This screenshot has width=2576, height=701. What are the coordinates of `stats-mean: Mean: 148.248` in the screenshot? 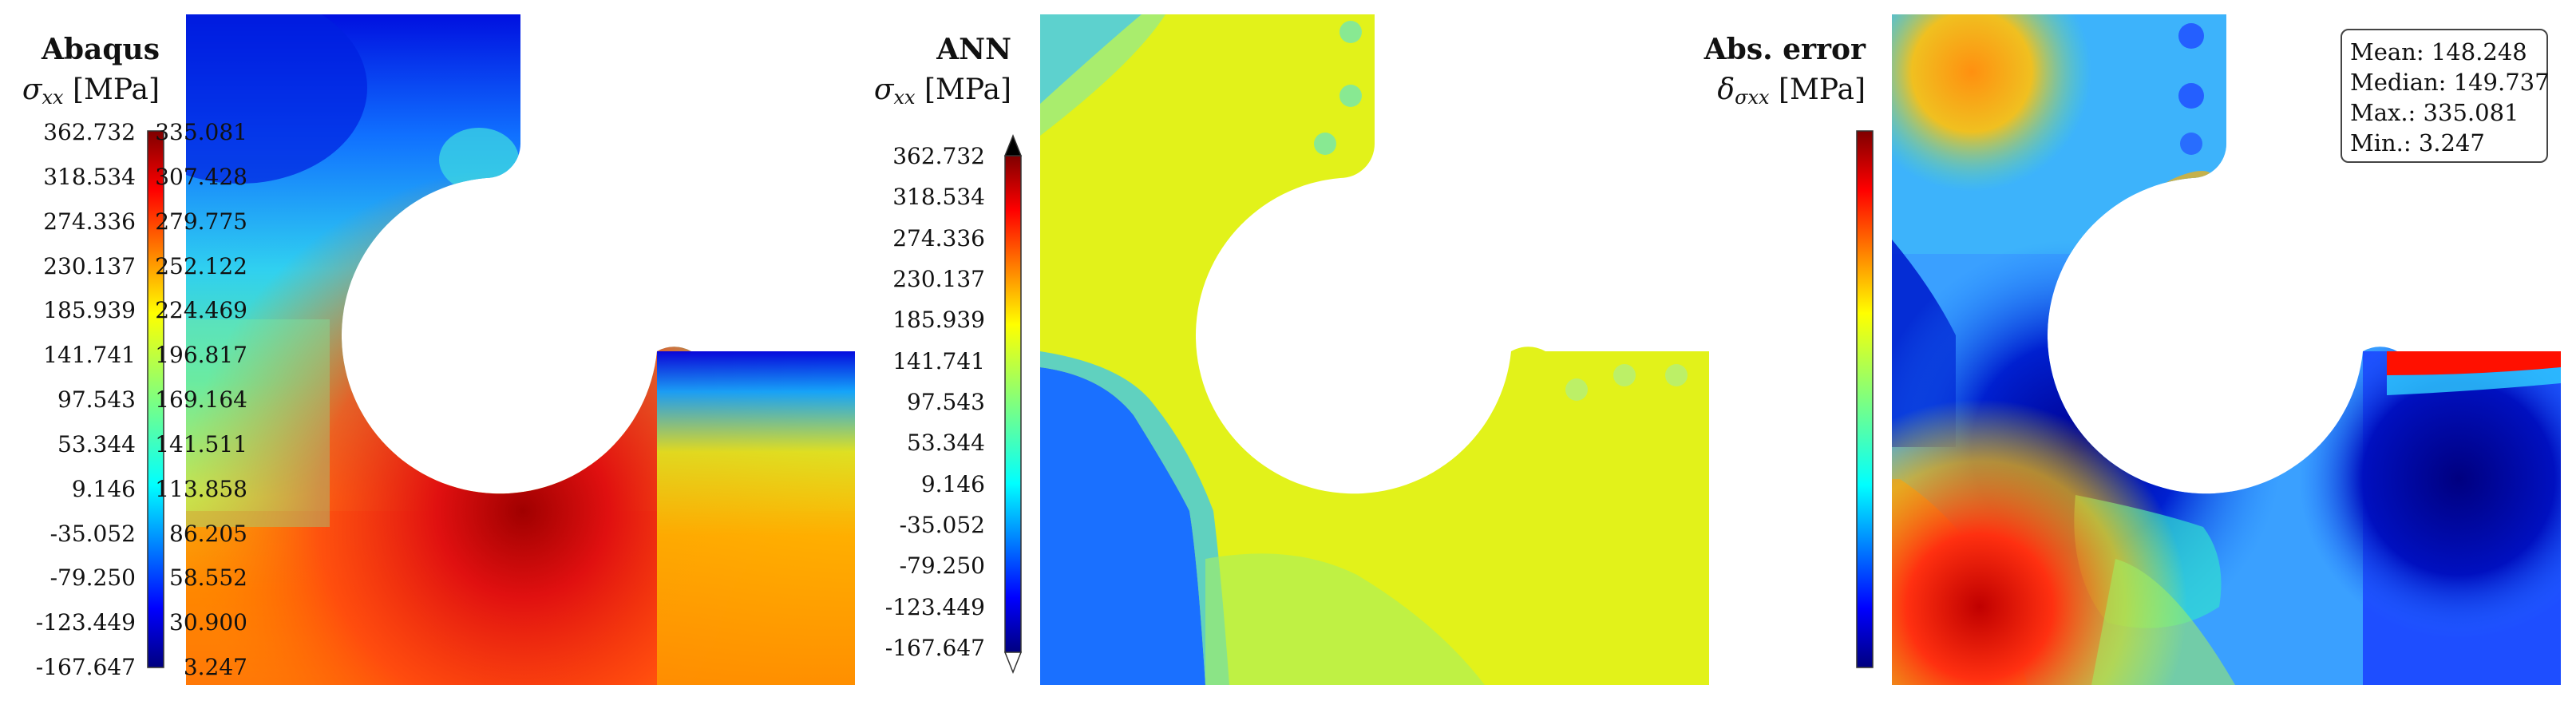 It's located at (2439, 52).